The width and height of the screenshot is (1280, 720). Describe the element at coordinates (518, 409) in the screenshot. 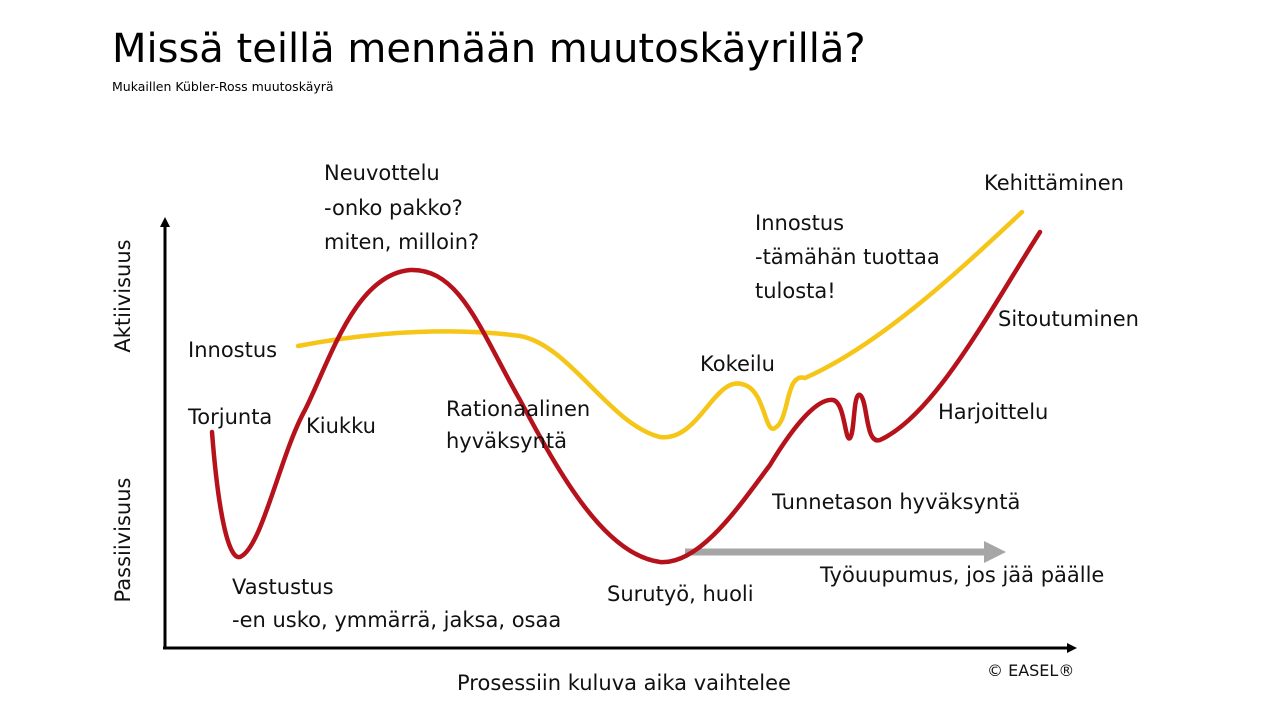

I see `rationaalinen-line-1: Rationaalinen` at that location.